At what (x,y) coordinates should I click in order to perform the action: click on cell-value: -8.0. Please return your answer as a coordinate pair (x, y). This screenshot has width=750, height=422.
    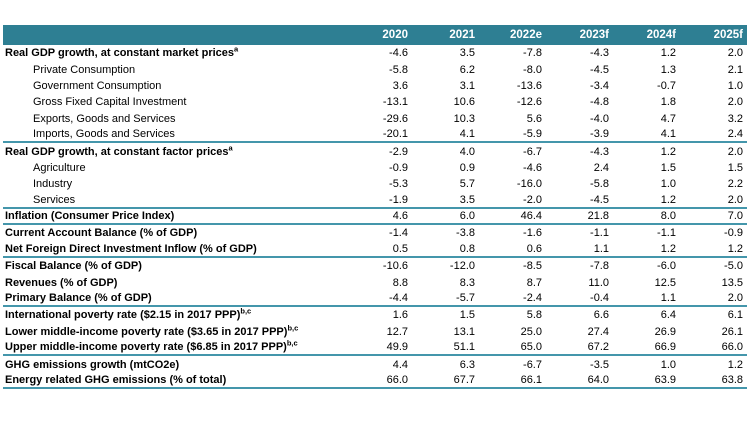
    Looking at the image, I should click on (532, 69).